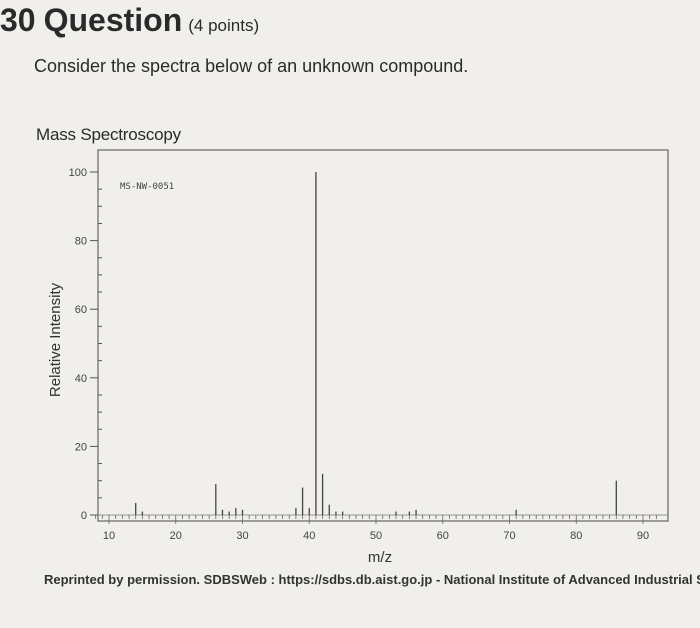  Describe the element at coordinates (224, 25) in the screenshot. I see `question-points: (4 points)` at that location.